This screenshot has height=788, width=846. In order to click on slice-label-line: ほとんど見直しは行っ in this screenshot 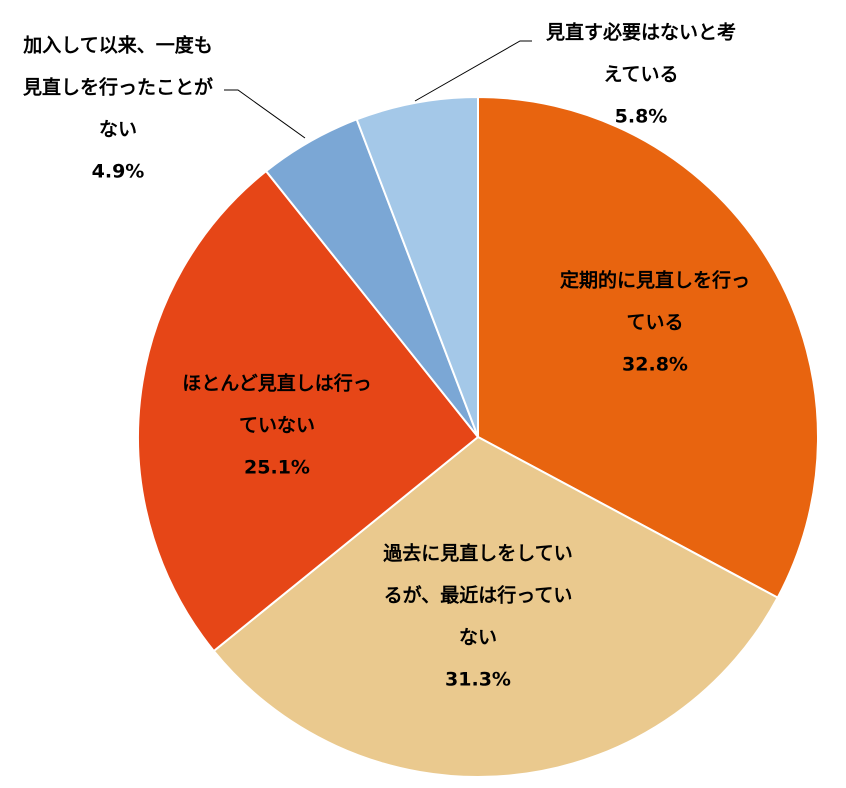, I will do `click(276, 383)`.